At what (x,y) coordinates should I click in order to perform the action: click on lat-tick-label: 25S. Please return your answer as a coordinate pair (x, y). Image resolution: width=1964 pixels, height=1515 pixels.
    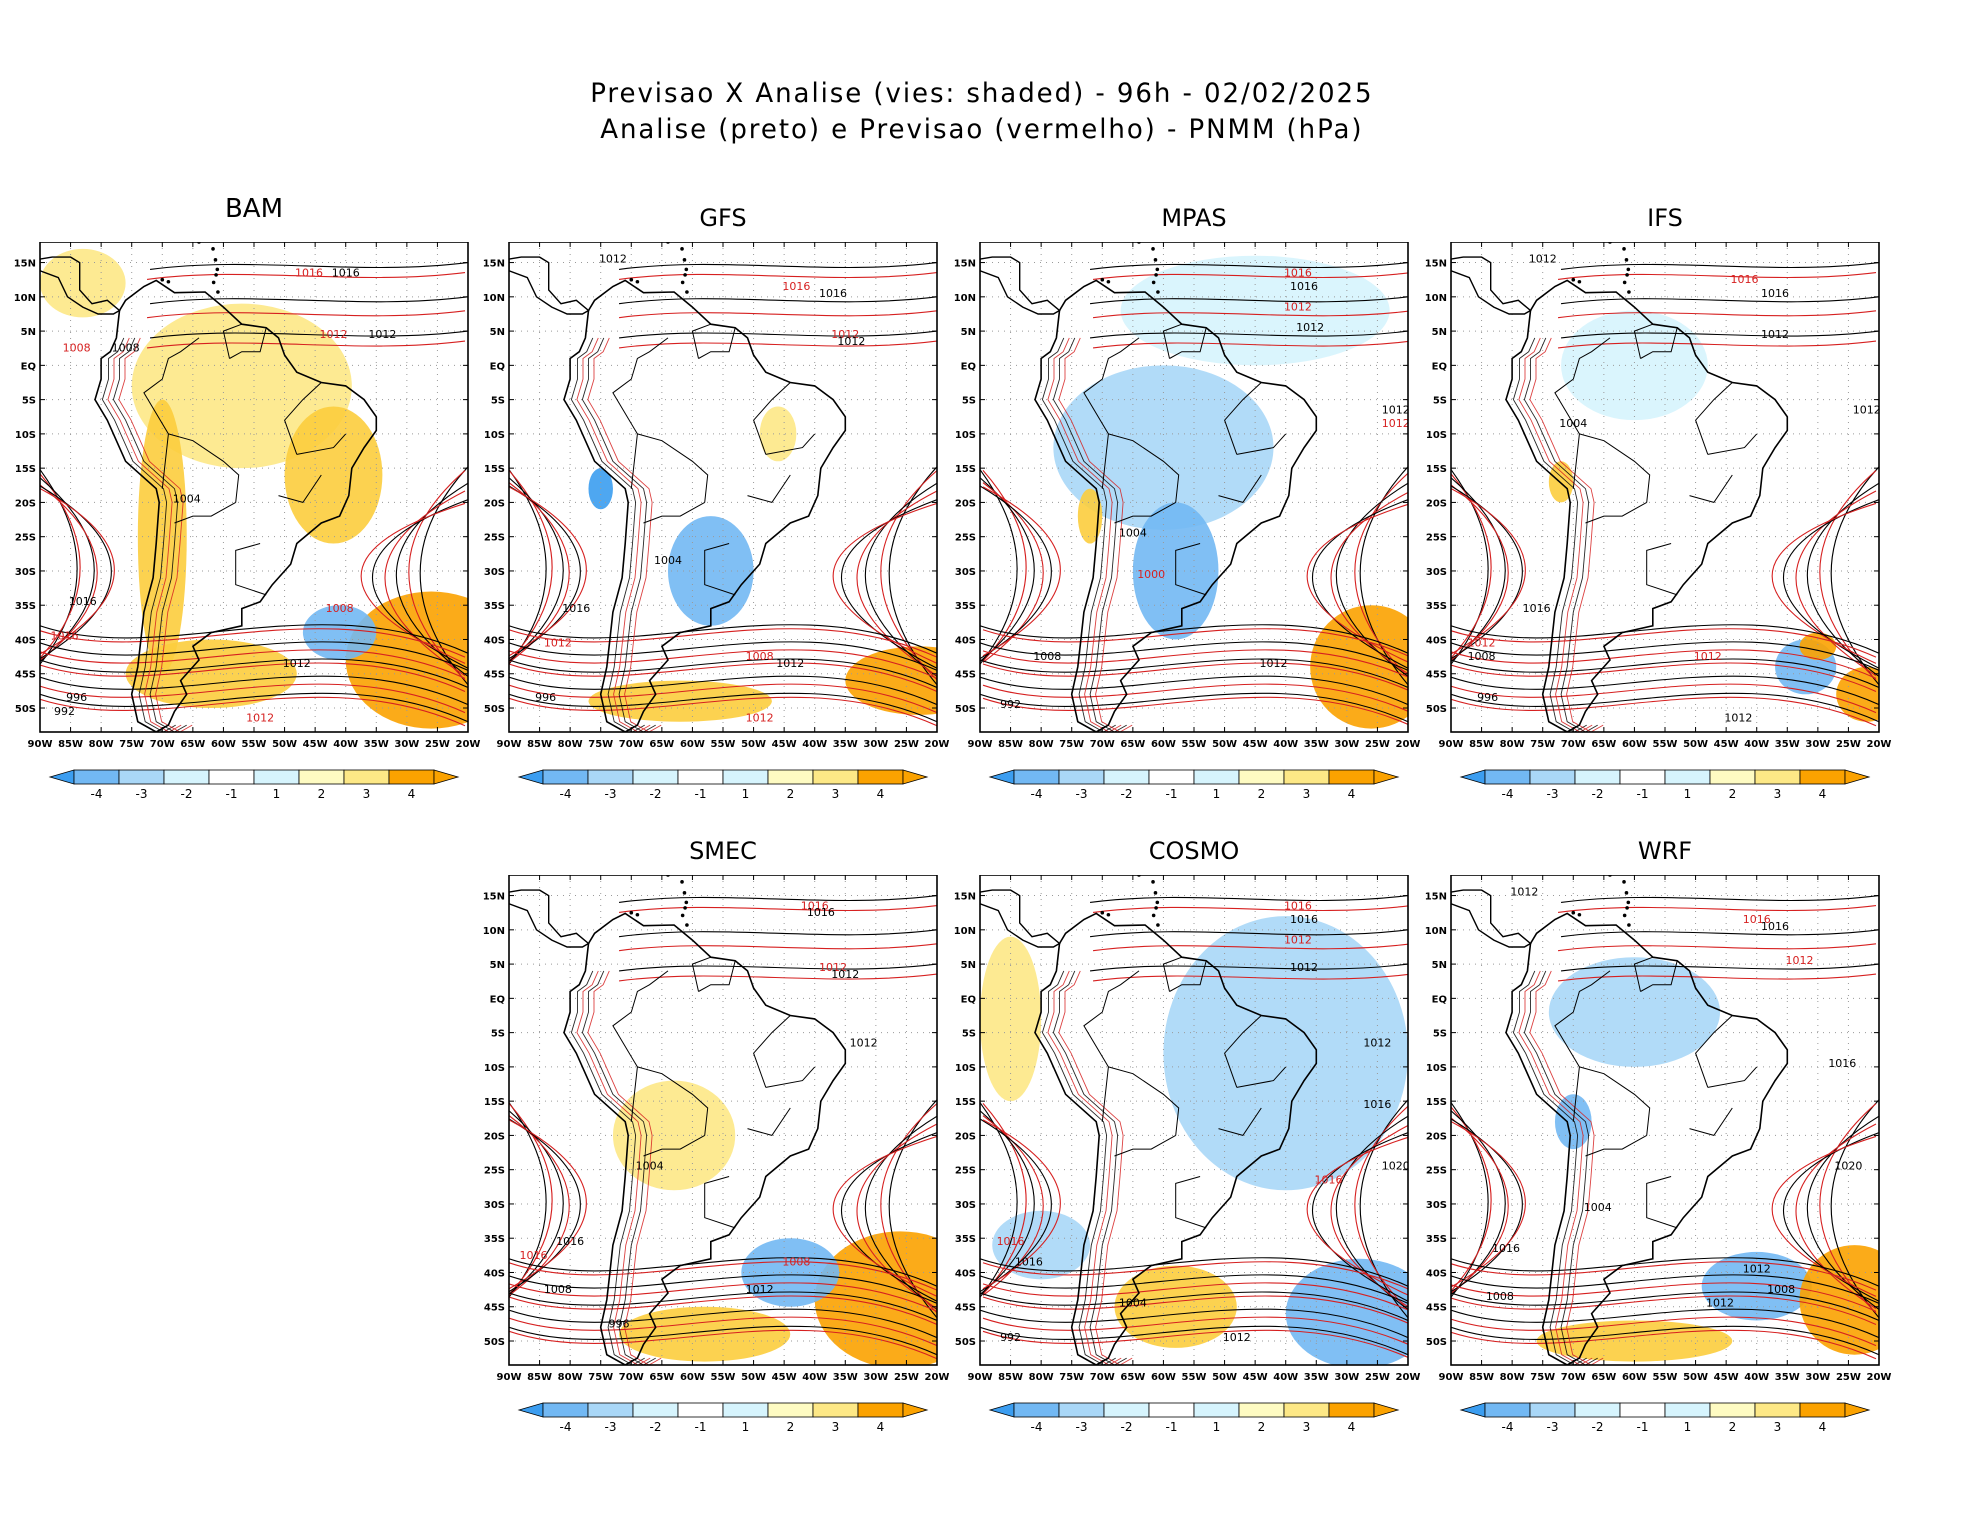
    Looking at the image, I should click on (965, 538).